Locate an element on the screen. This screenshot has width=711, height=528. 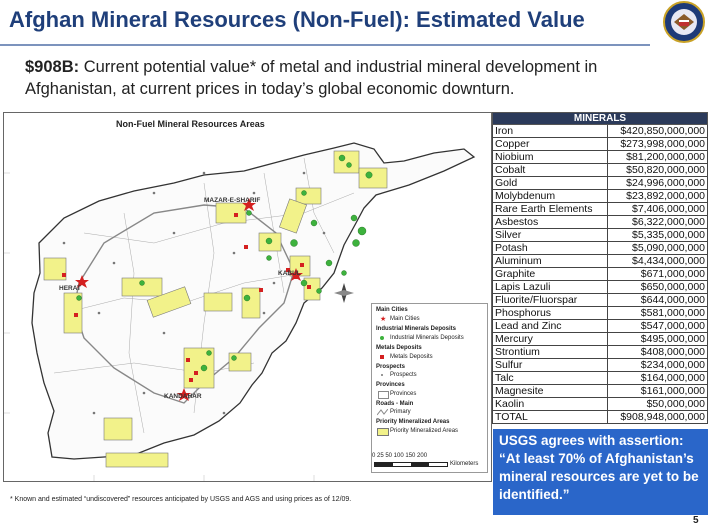
mineral-value: $650,000,000 is located at coordinates (657, 287).